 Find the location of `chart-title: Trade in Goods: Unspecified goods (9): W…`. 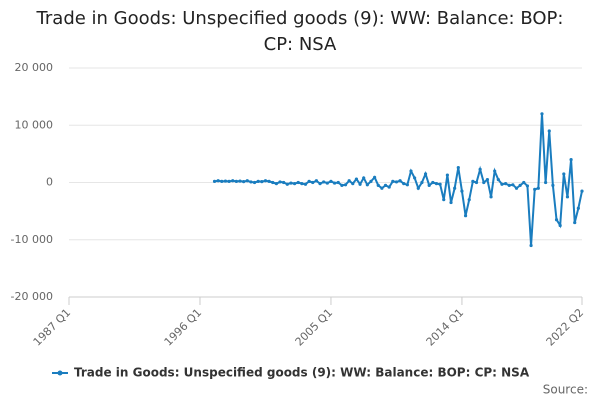

chart-title: Trade in Goods: Unspecified goods (9): W… is located at coordinates (300, 31).